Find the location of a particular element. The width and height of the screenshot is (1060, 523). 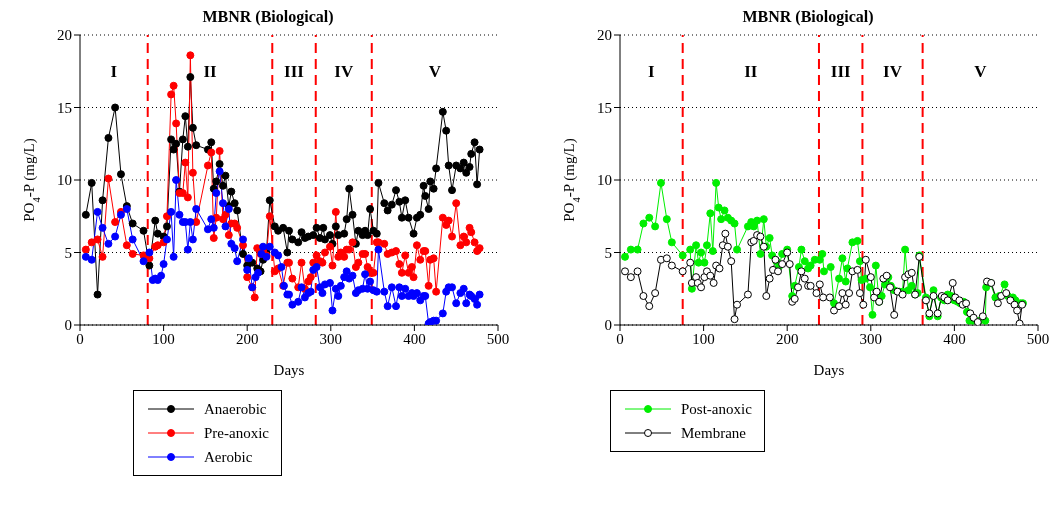

legend-label: Aerobic is located at coordinates (228, 457).